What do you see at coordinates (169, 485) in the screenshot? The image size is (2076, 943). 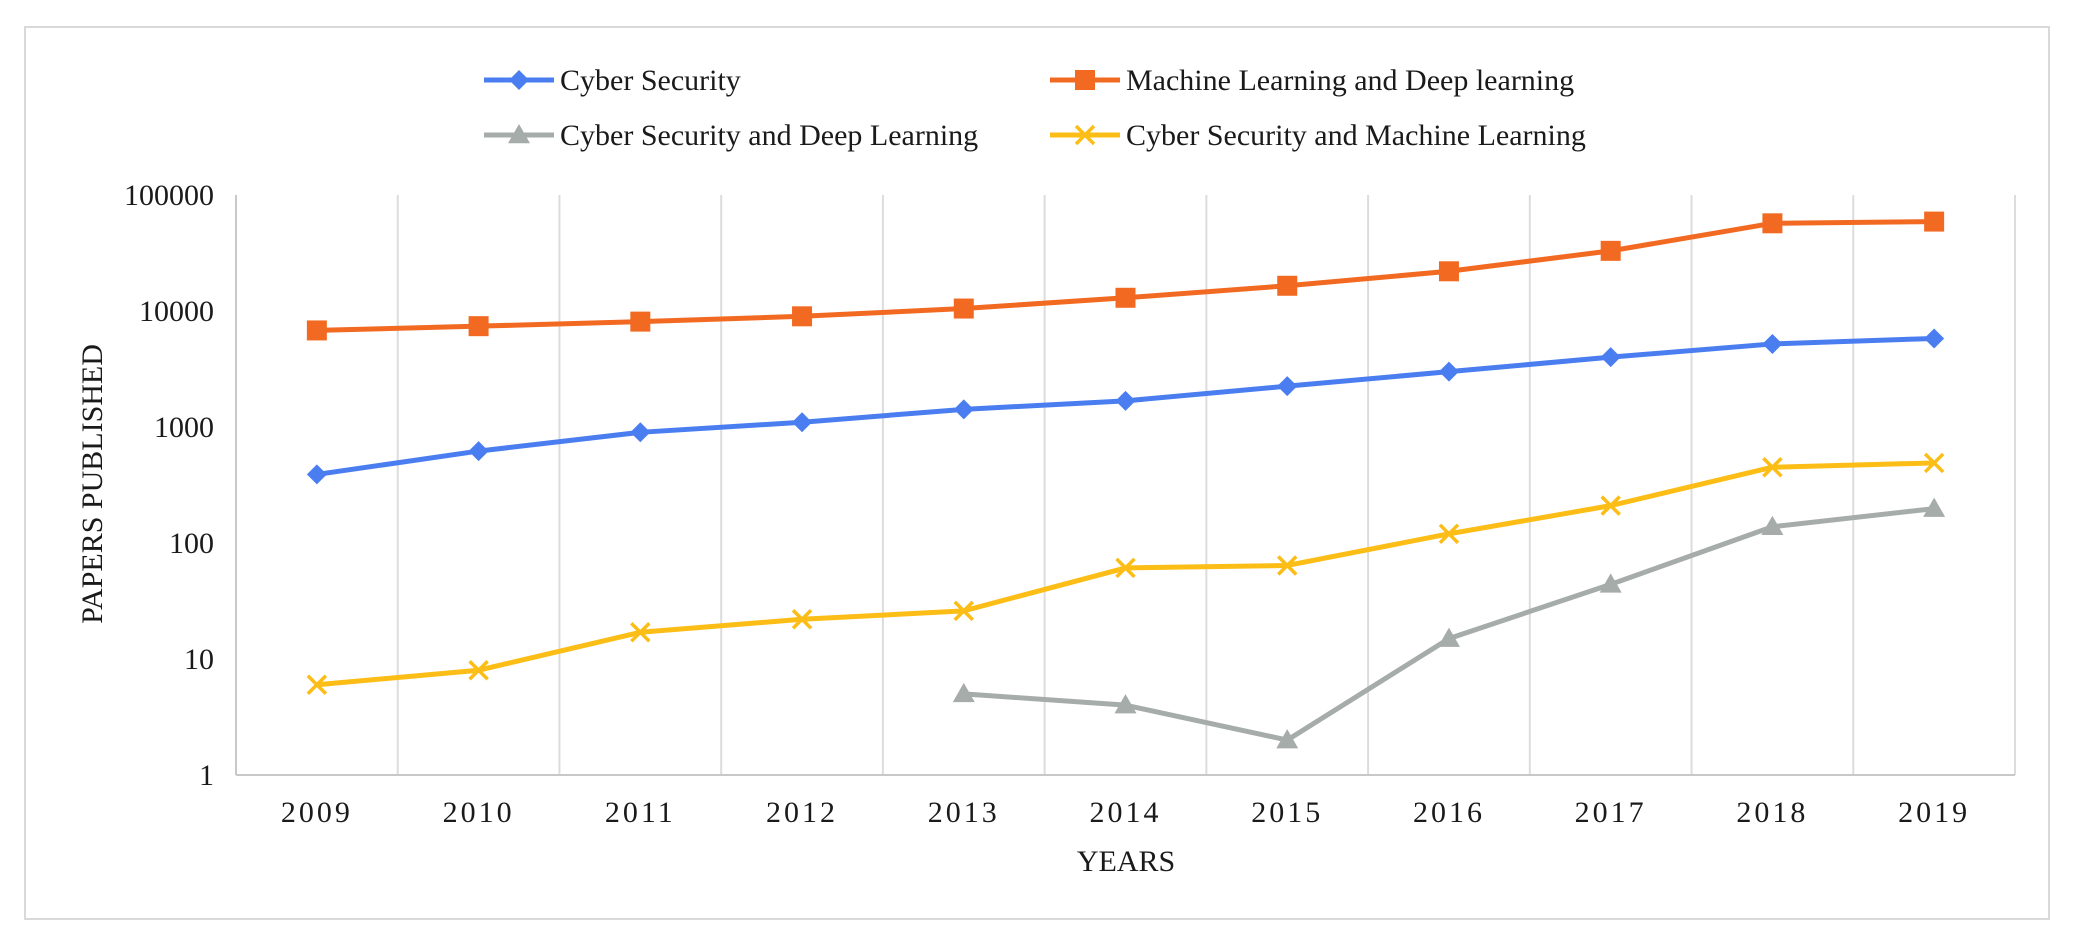 I see `y-tick-labels: 1 10 100 1000 10000 100000` at bounding box center [169, 485].